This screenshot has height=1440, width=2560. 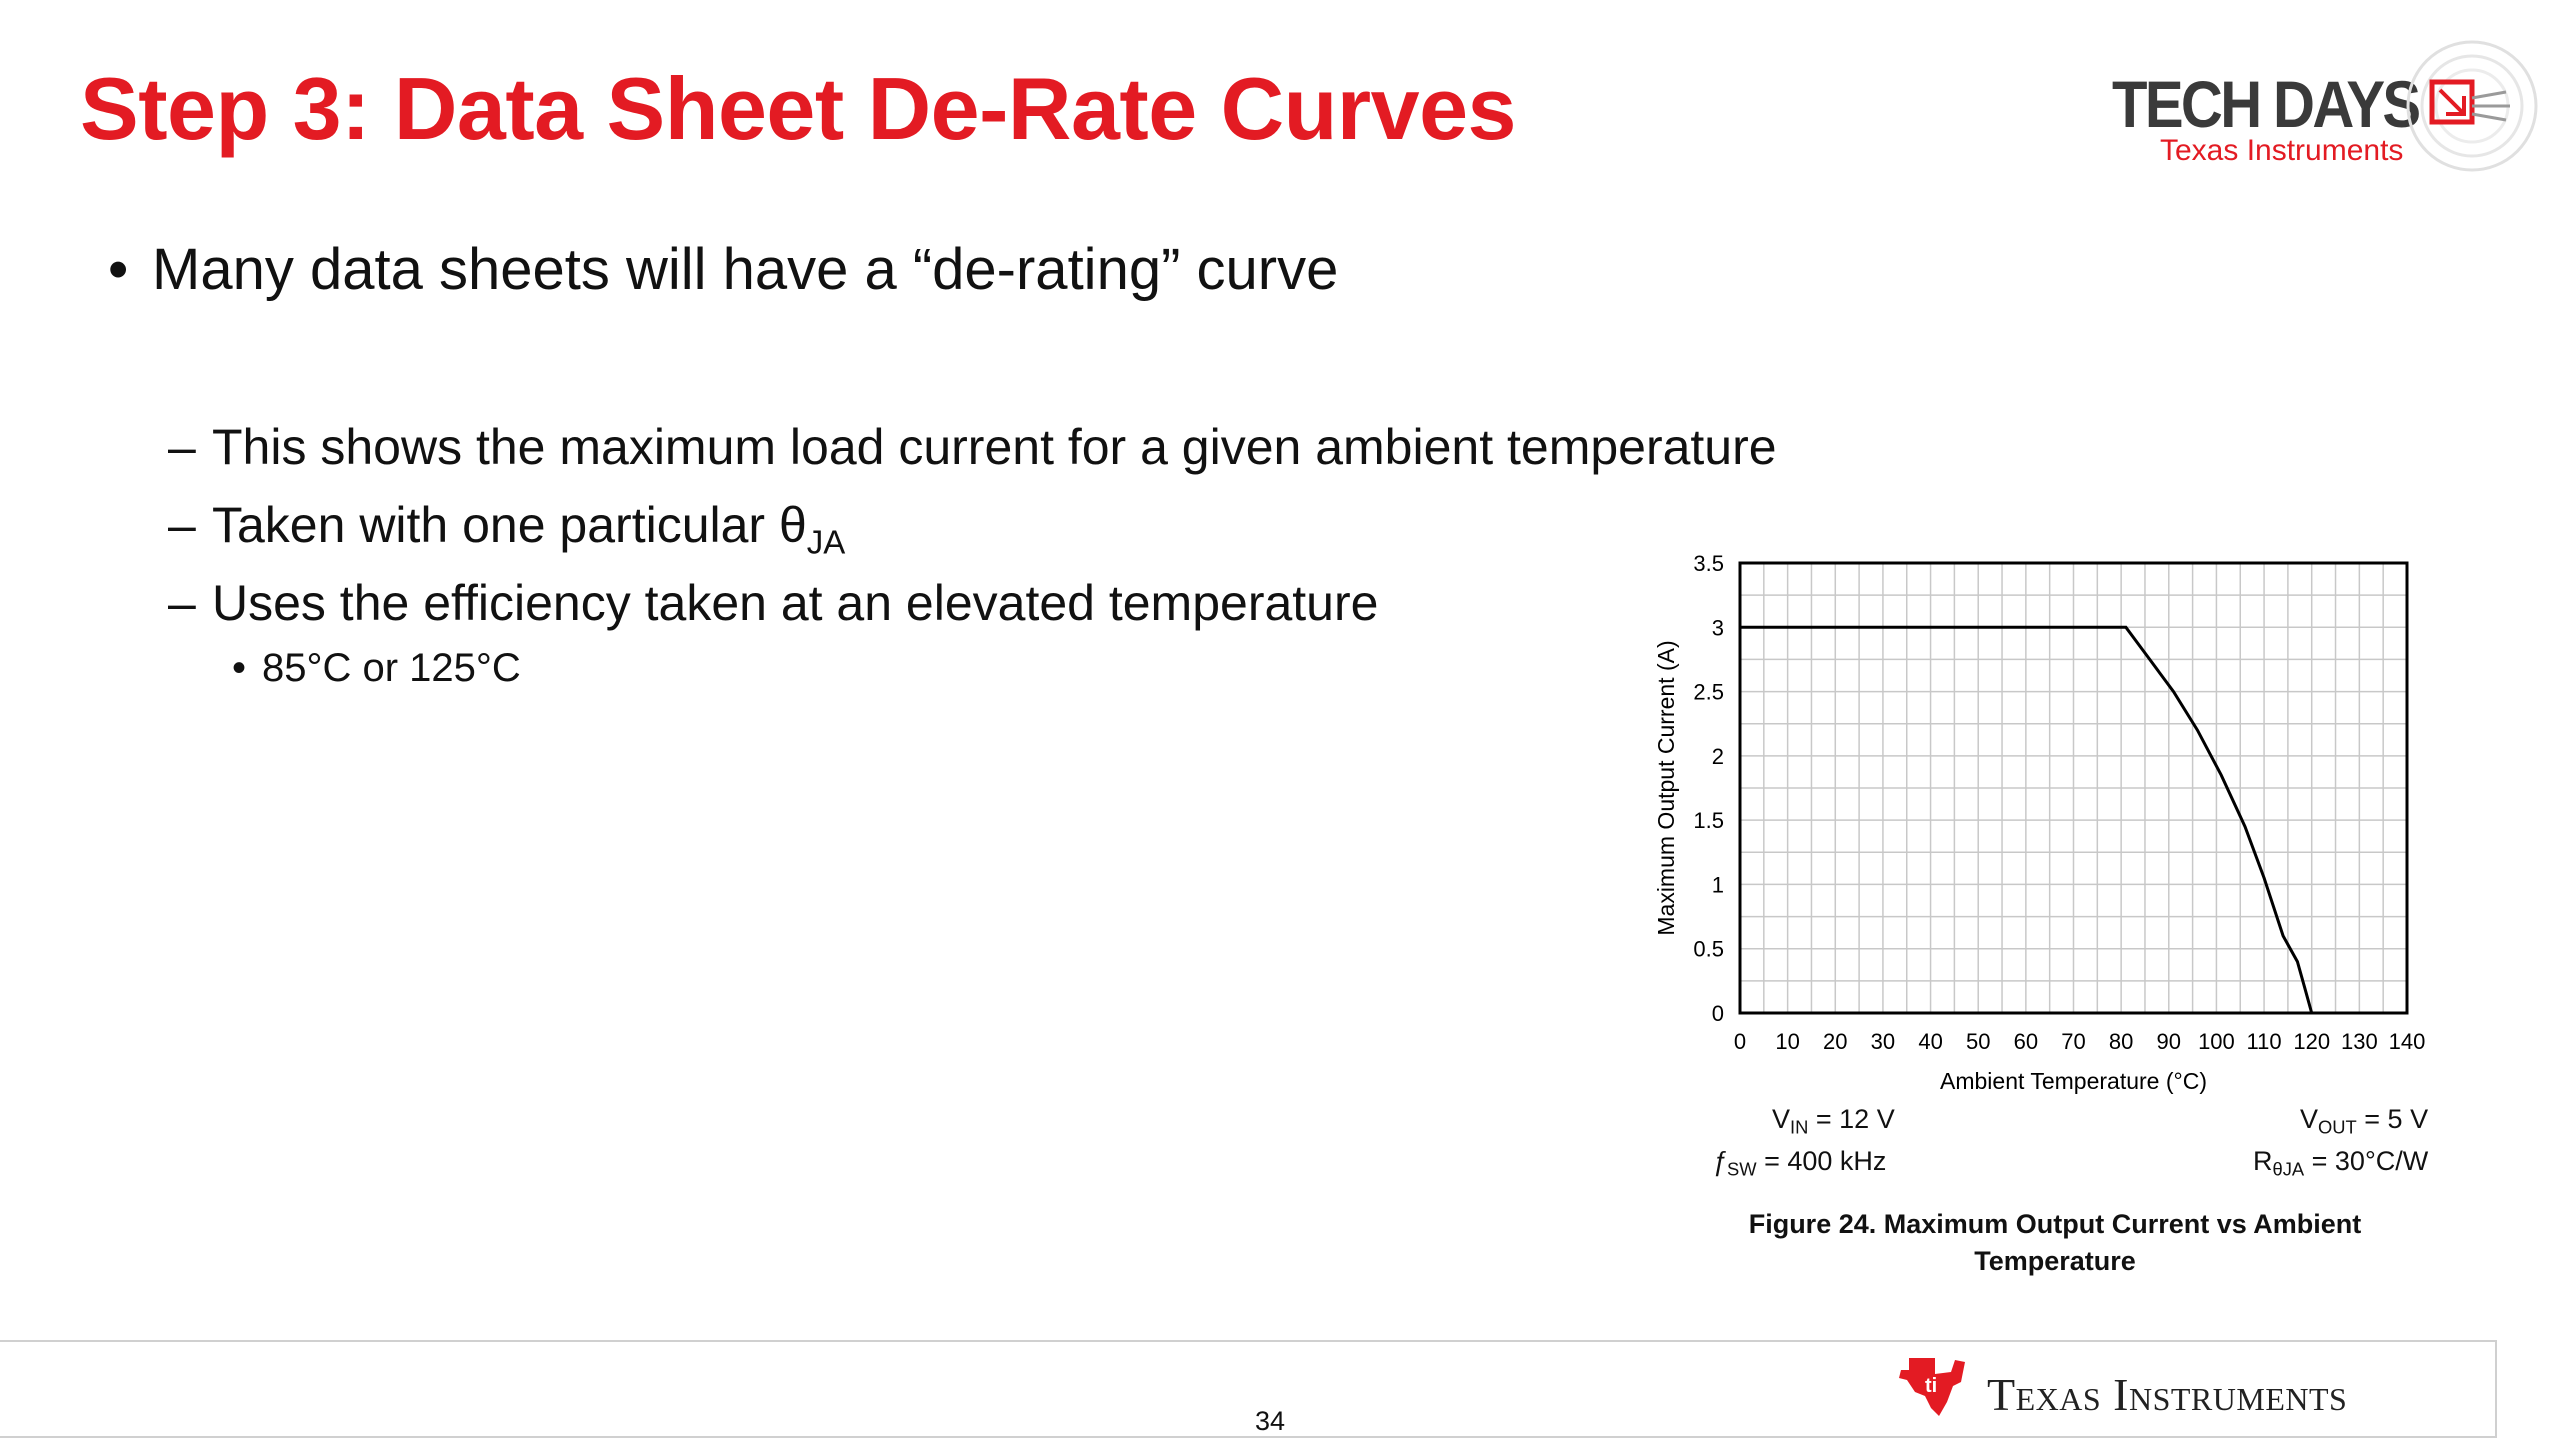 I want to click on plot-frame, so click(x=2073, y=788).